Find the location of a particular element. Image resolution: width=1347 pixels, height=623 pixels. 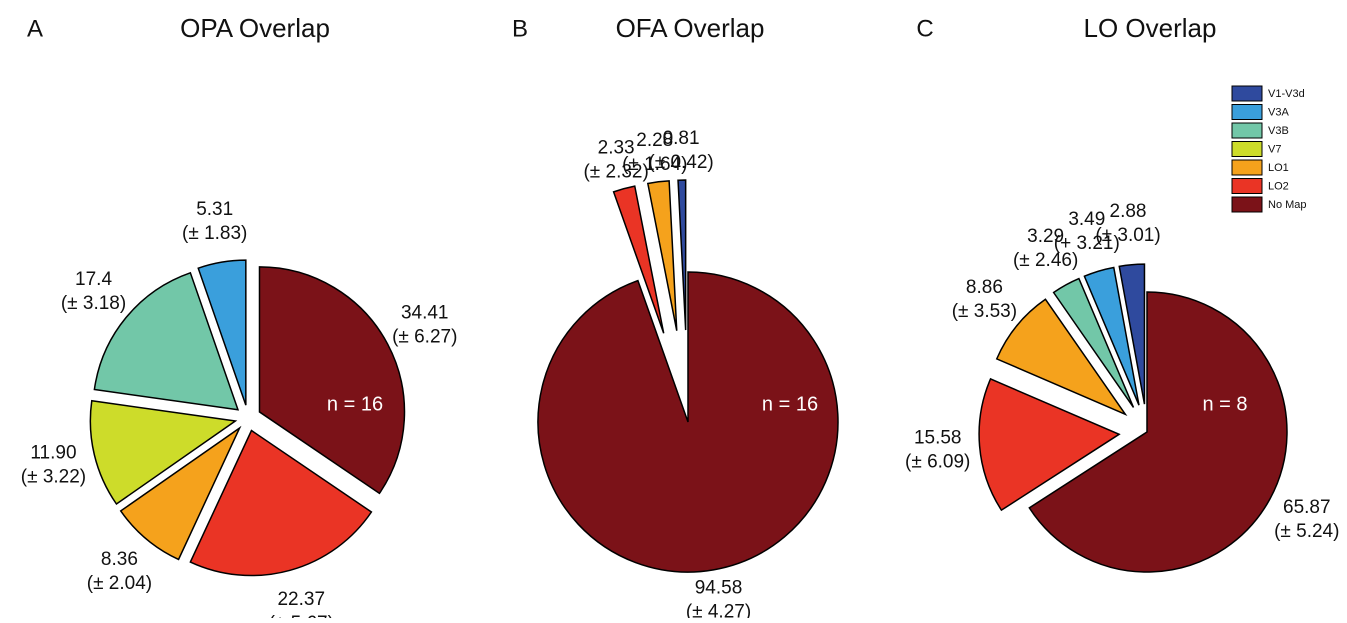

value-label: 2.28 is located at coordinates (654, 140).